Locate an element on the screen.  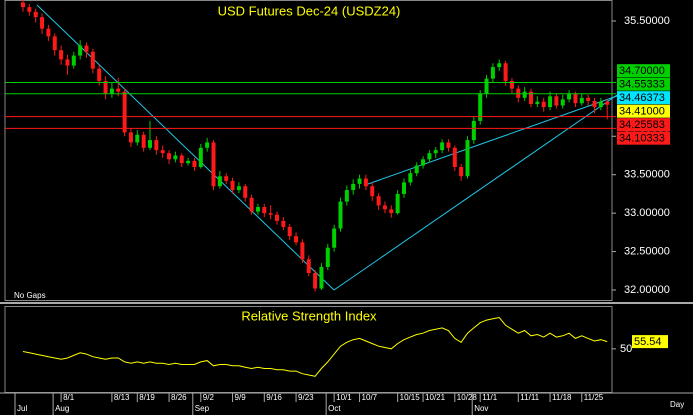
x-axis-label: Day is located at coordinates (677, 404).